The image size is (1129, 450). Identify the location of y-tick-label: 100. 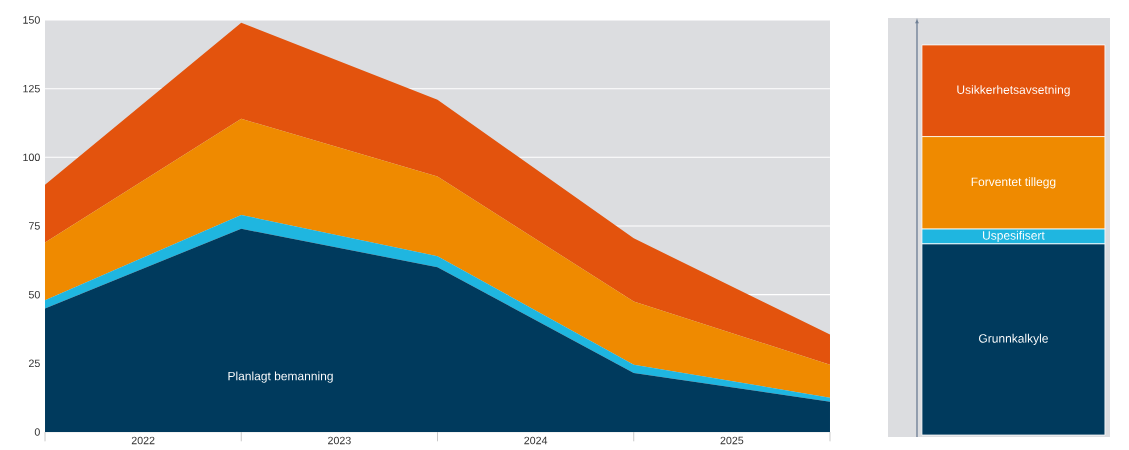
(31, 157).